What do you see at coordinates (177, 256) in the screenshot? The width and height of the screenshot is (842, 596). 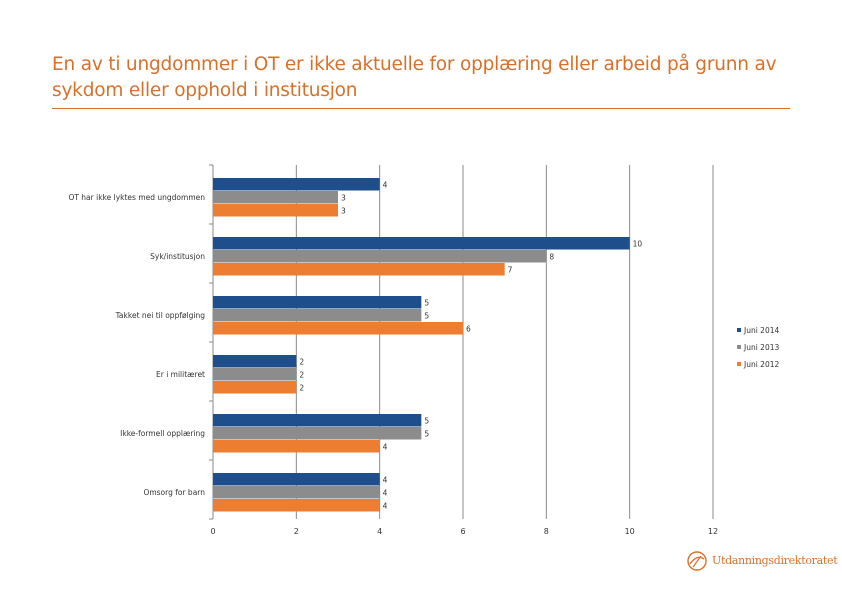 I see `category-label: Syk/institusjon` at bounding box center [177, 256].